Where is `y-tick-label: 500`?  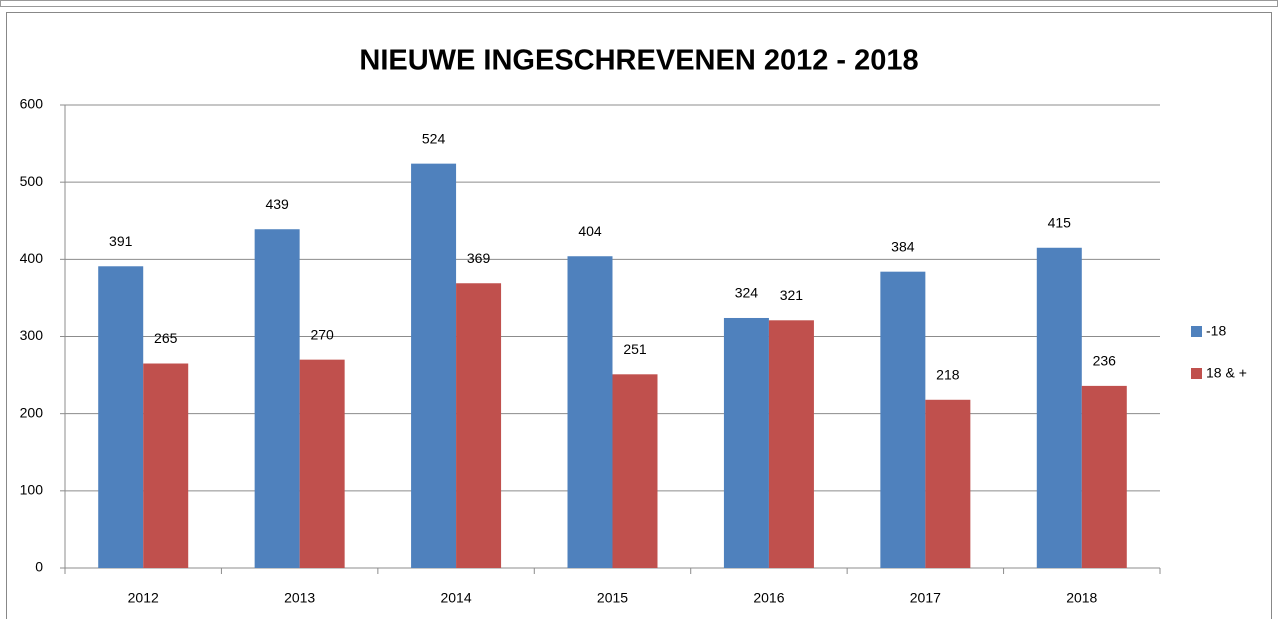 y-tick-label: 500 is located at coordinates (32, 181).